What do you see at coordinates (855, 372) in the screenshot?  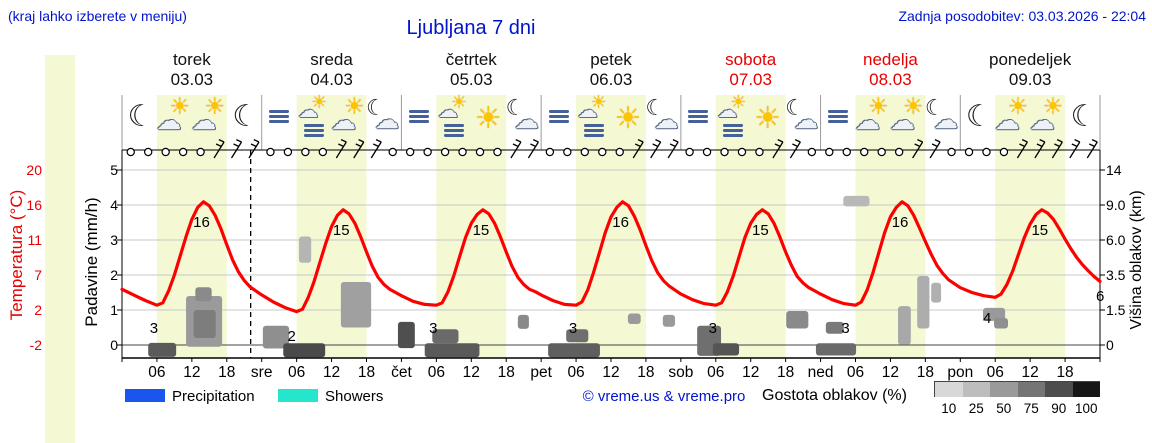 I see `x-tick-label: 06` at bounding box center [855, 372].